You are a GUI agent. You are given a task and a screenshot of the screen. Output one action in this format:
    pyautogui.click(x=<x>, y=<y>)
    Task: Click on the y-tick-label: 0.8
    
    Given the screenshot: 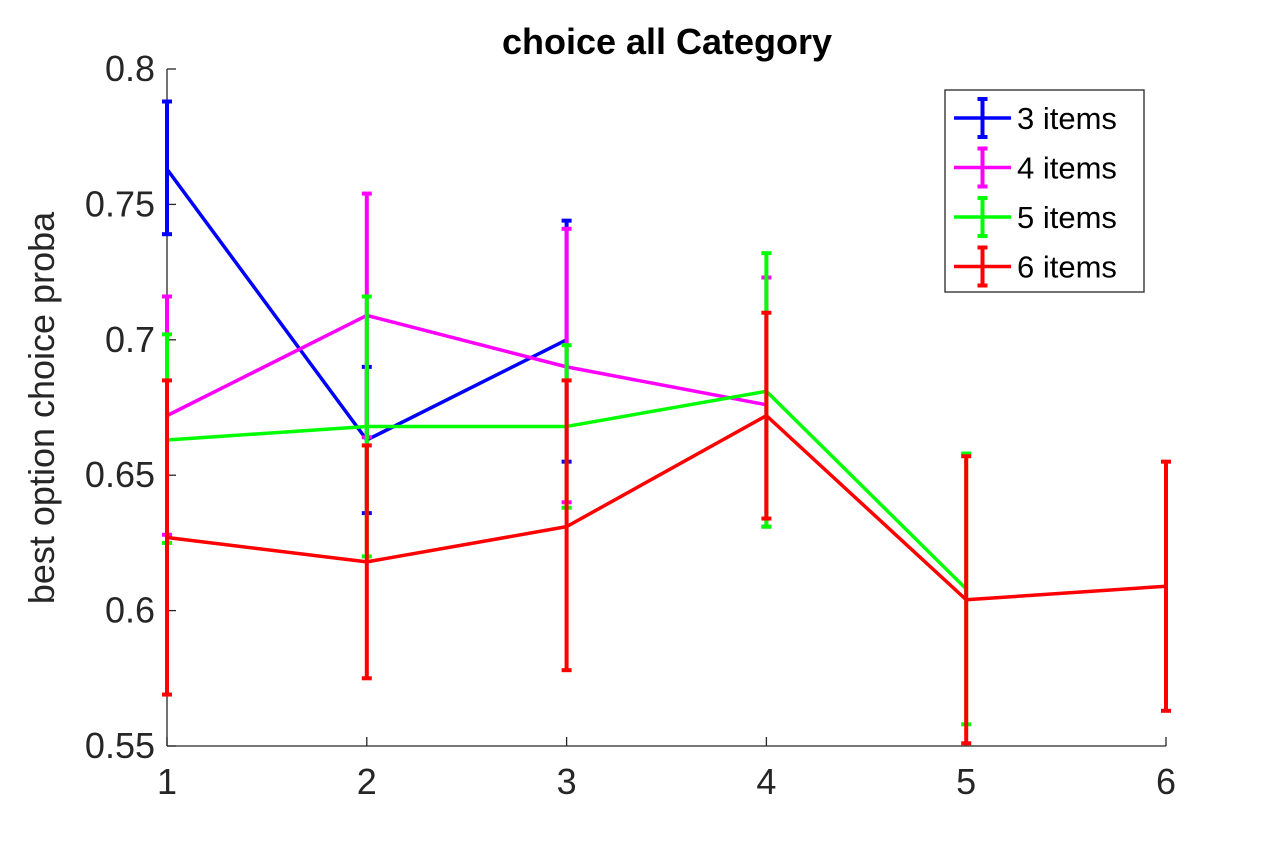 What is the action you would take?
    pyautogui.click(x=130, y=68)
    